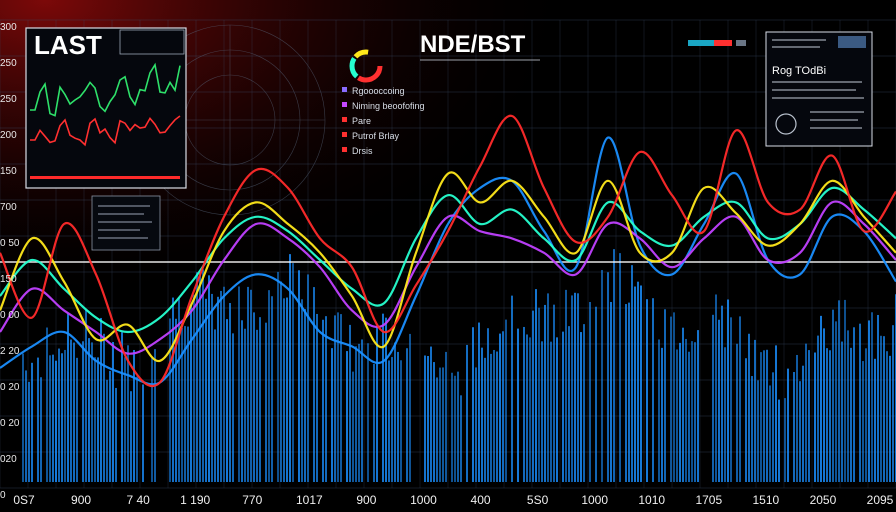  I want to click on x-tick-label: 5S0, so click(538, 500).